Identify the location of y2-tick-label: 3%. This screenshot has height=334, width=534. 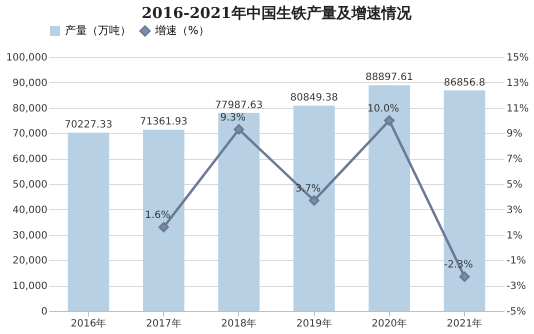
(514, 210).